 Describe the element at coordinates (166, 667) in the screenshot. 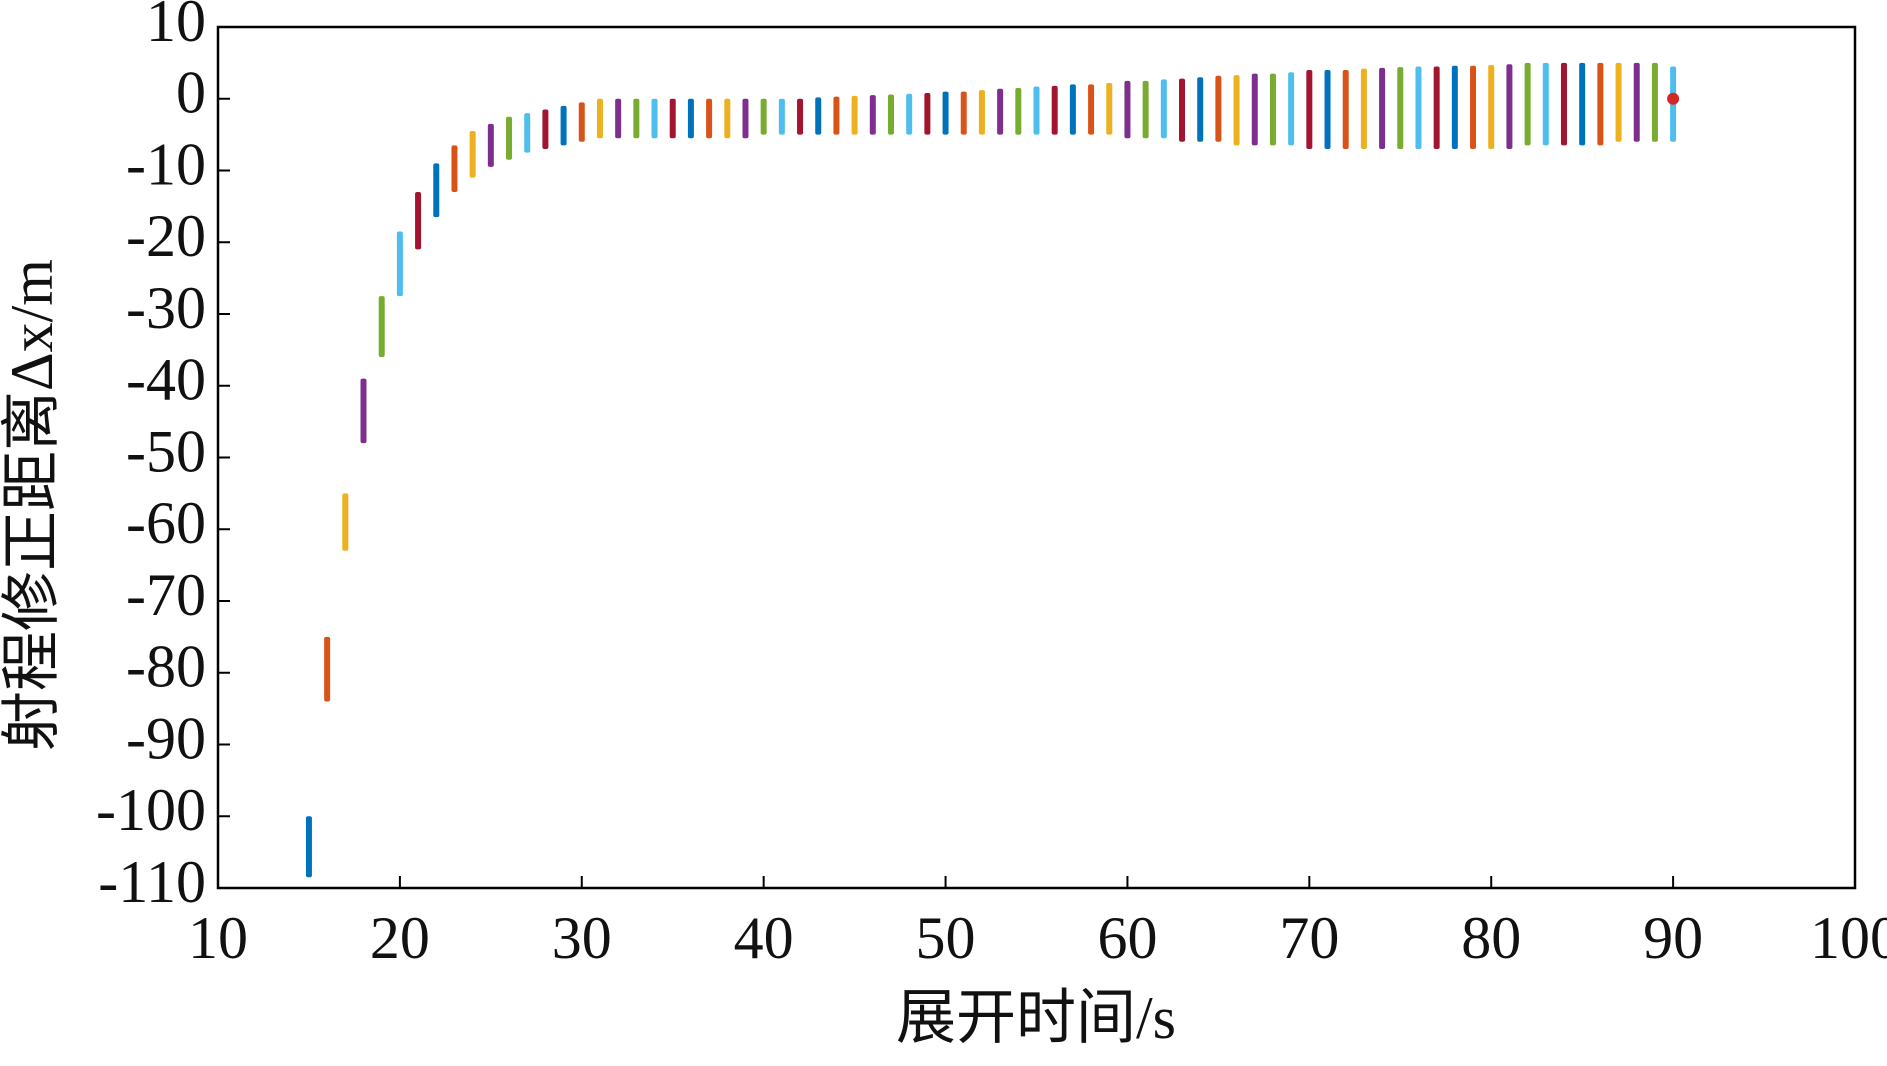

I see `y-tick-label: -80` at that location.